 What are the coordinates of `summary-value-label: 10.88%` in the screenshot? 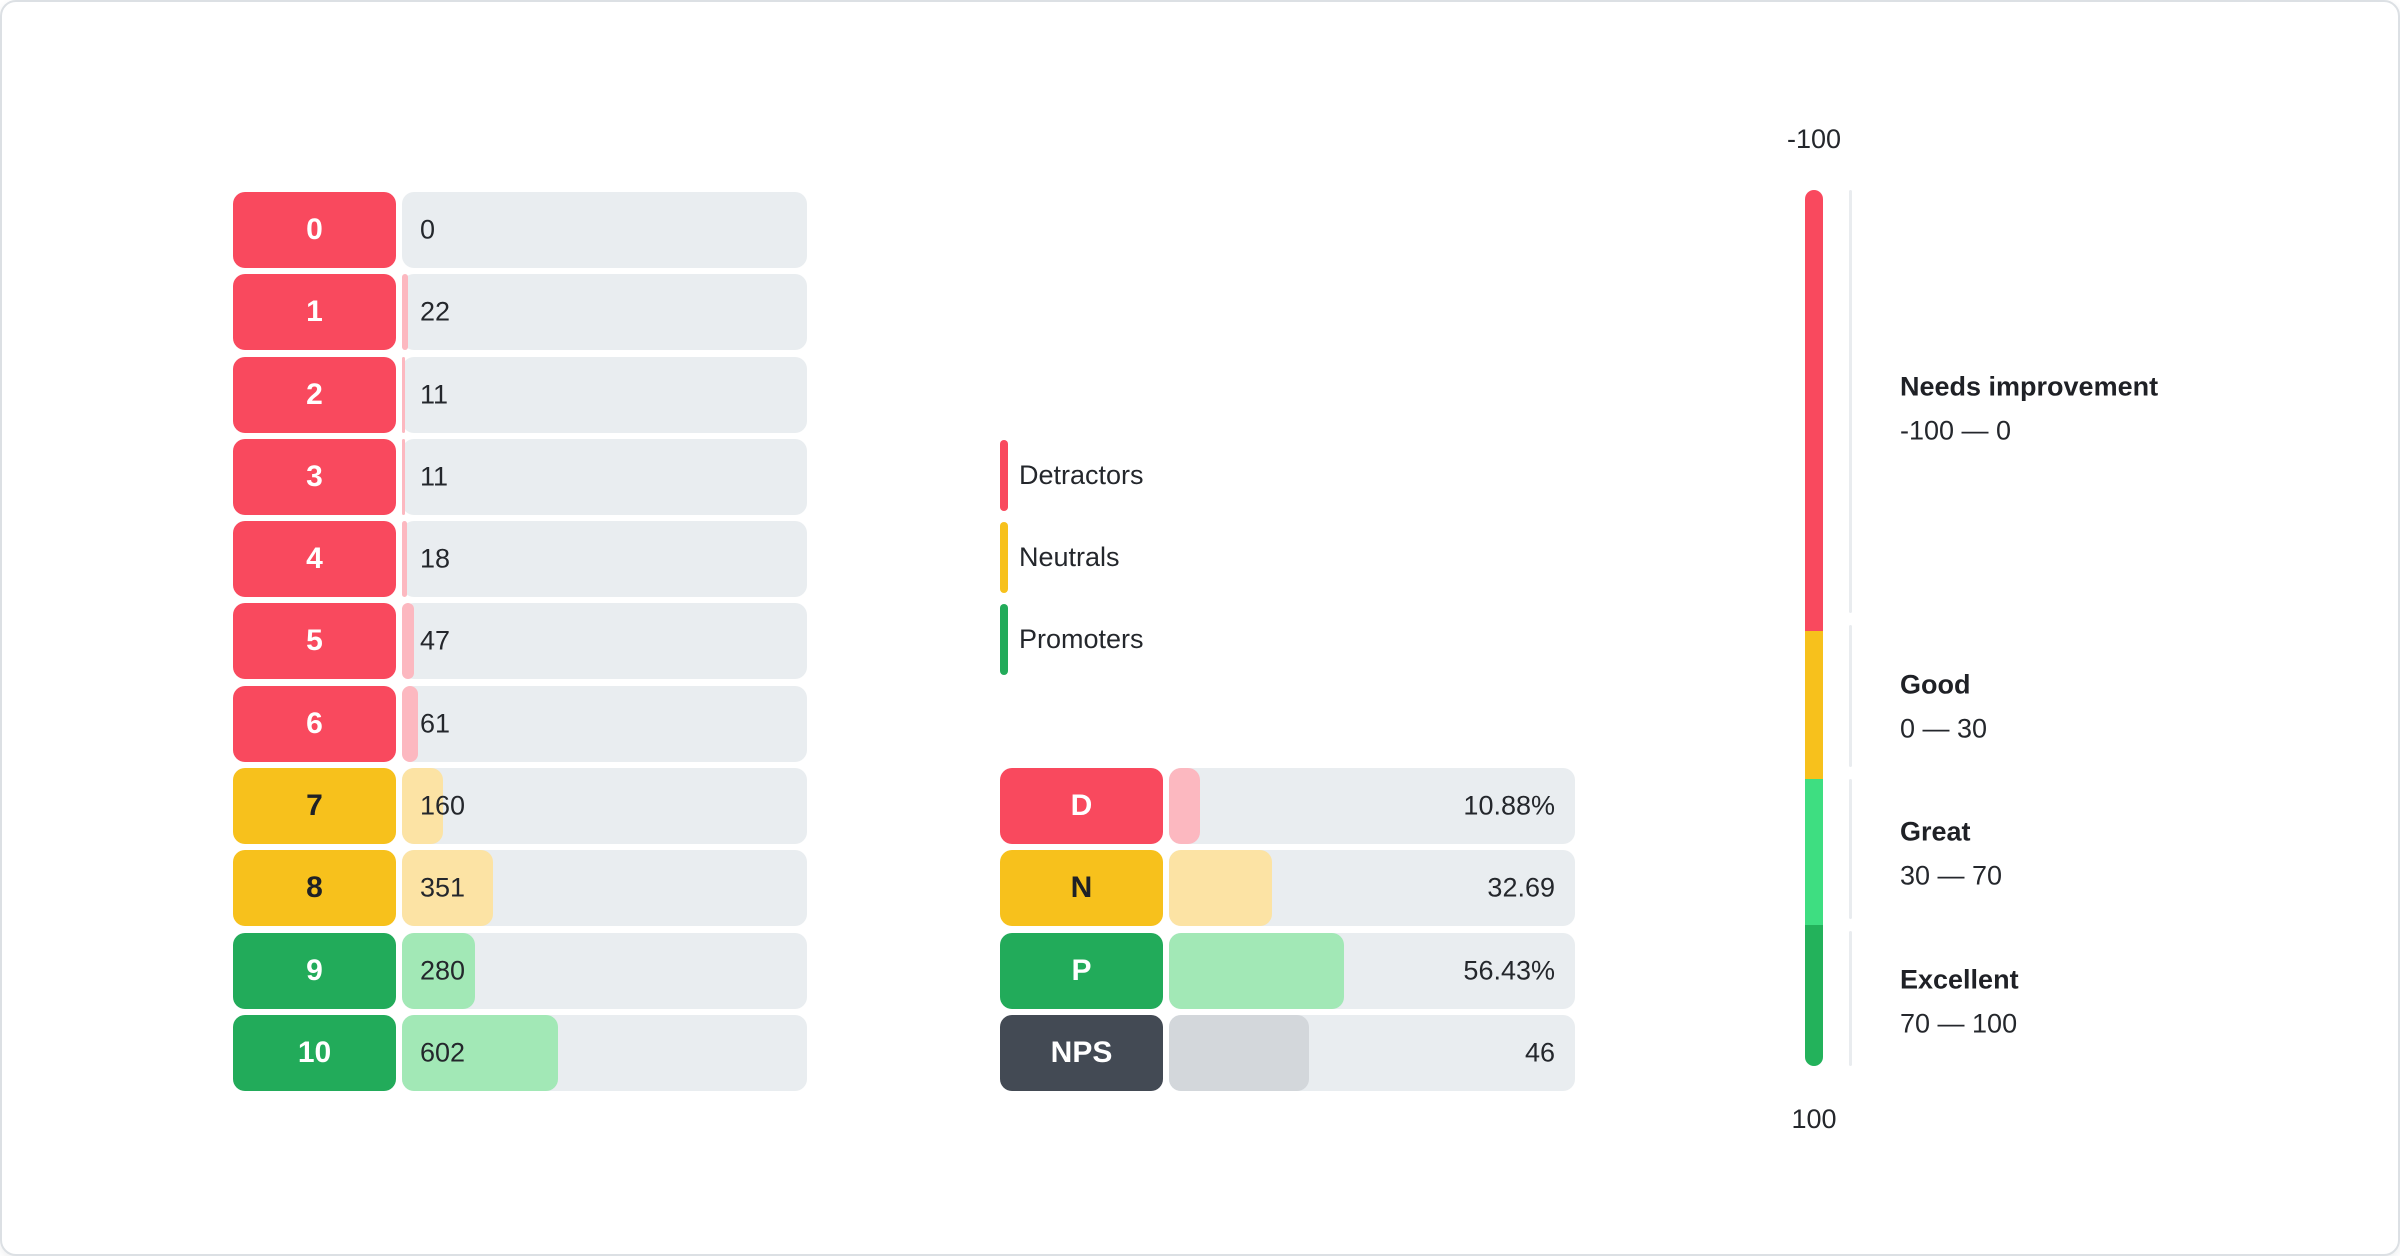 It's located at (1509, 805).